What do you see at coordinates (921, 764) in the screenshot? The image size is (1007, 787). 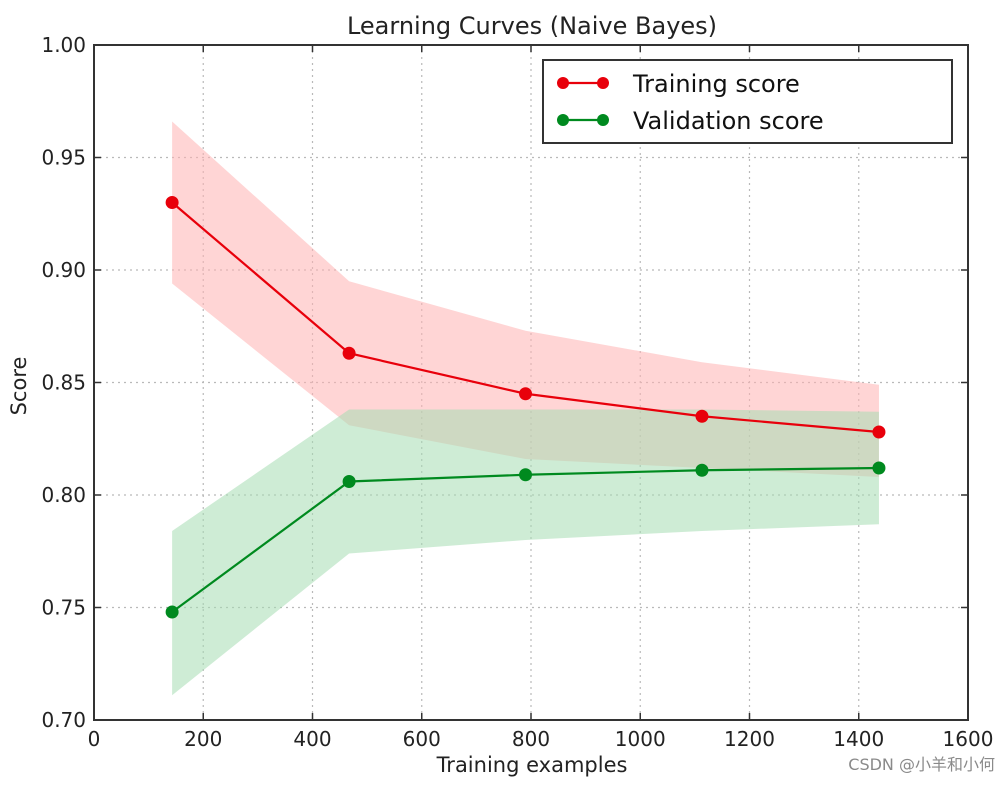 I see `watermark-text: CSDN @小羊和小何` at bounding box center [921, 764].